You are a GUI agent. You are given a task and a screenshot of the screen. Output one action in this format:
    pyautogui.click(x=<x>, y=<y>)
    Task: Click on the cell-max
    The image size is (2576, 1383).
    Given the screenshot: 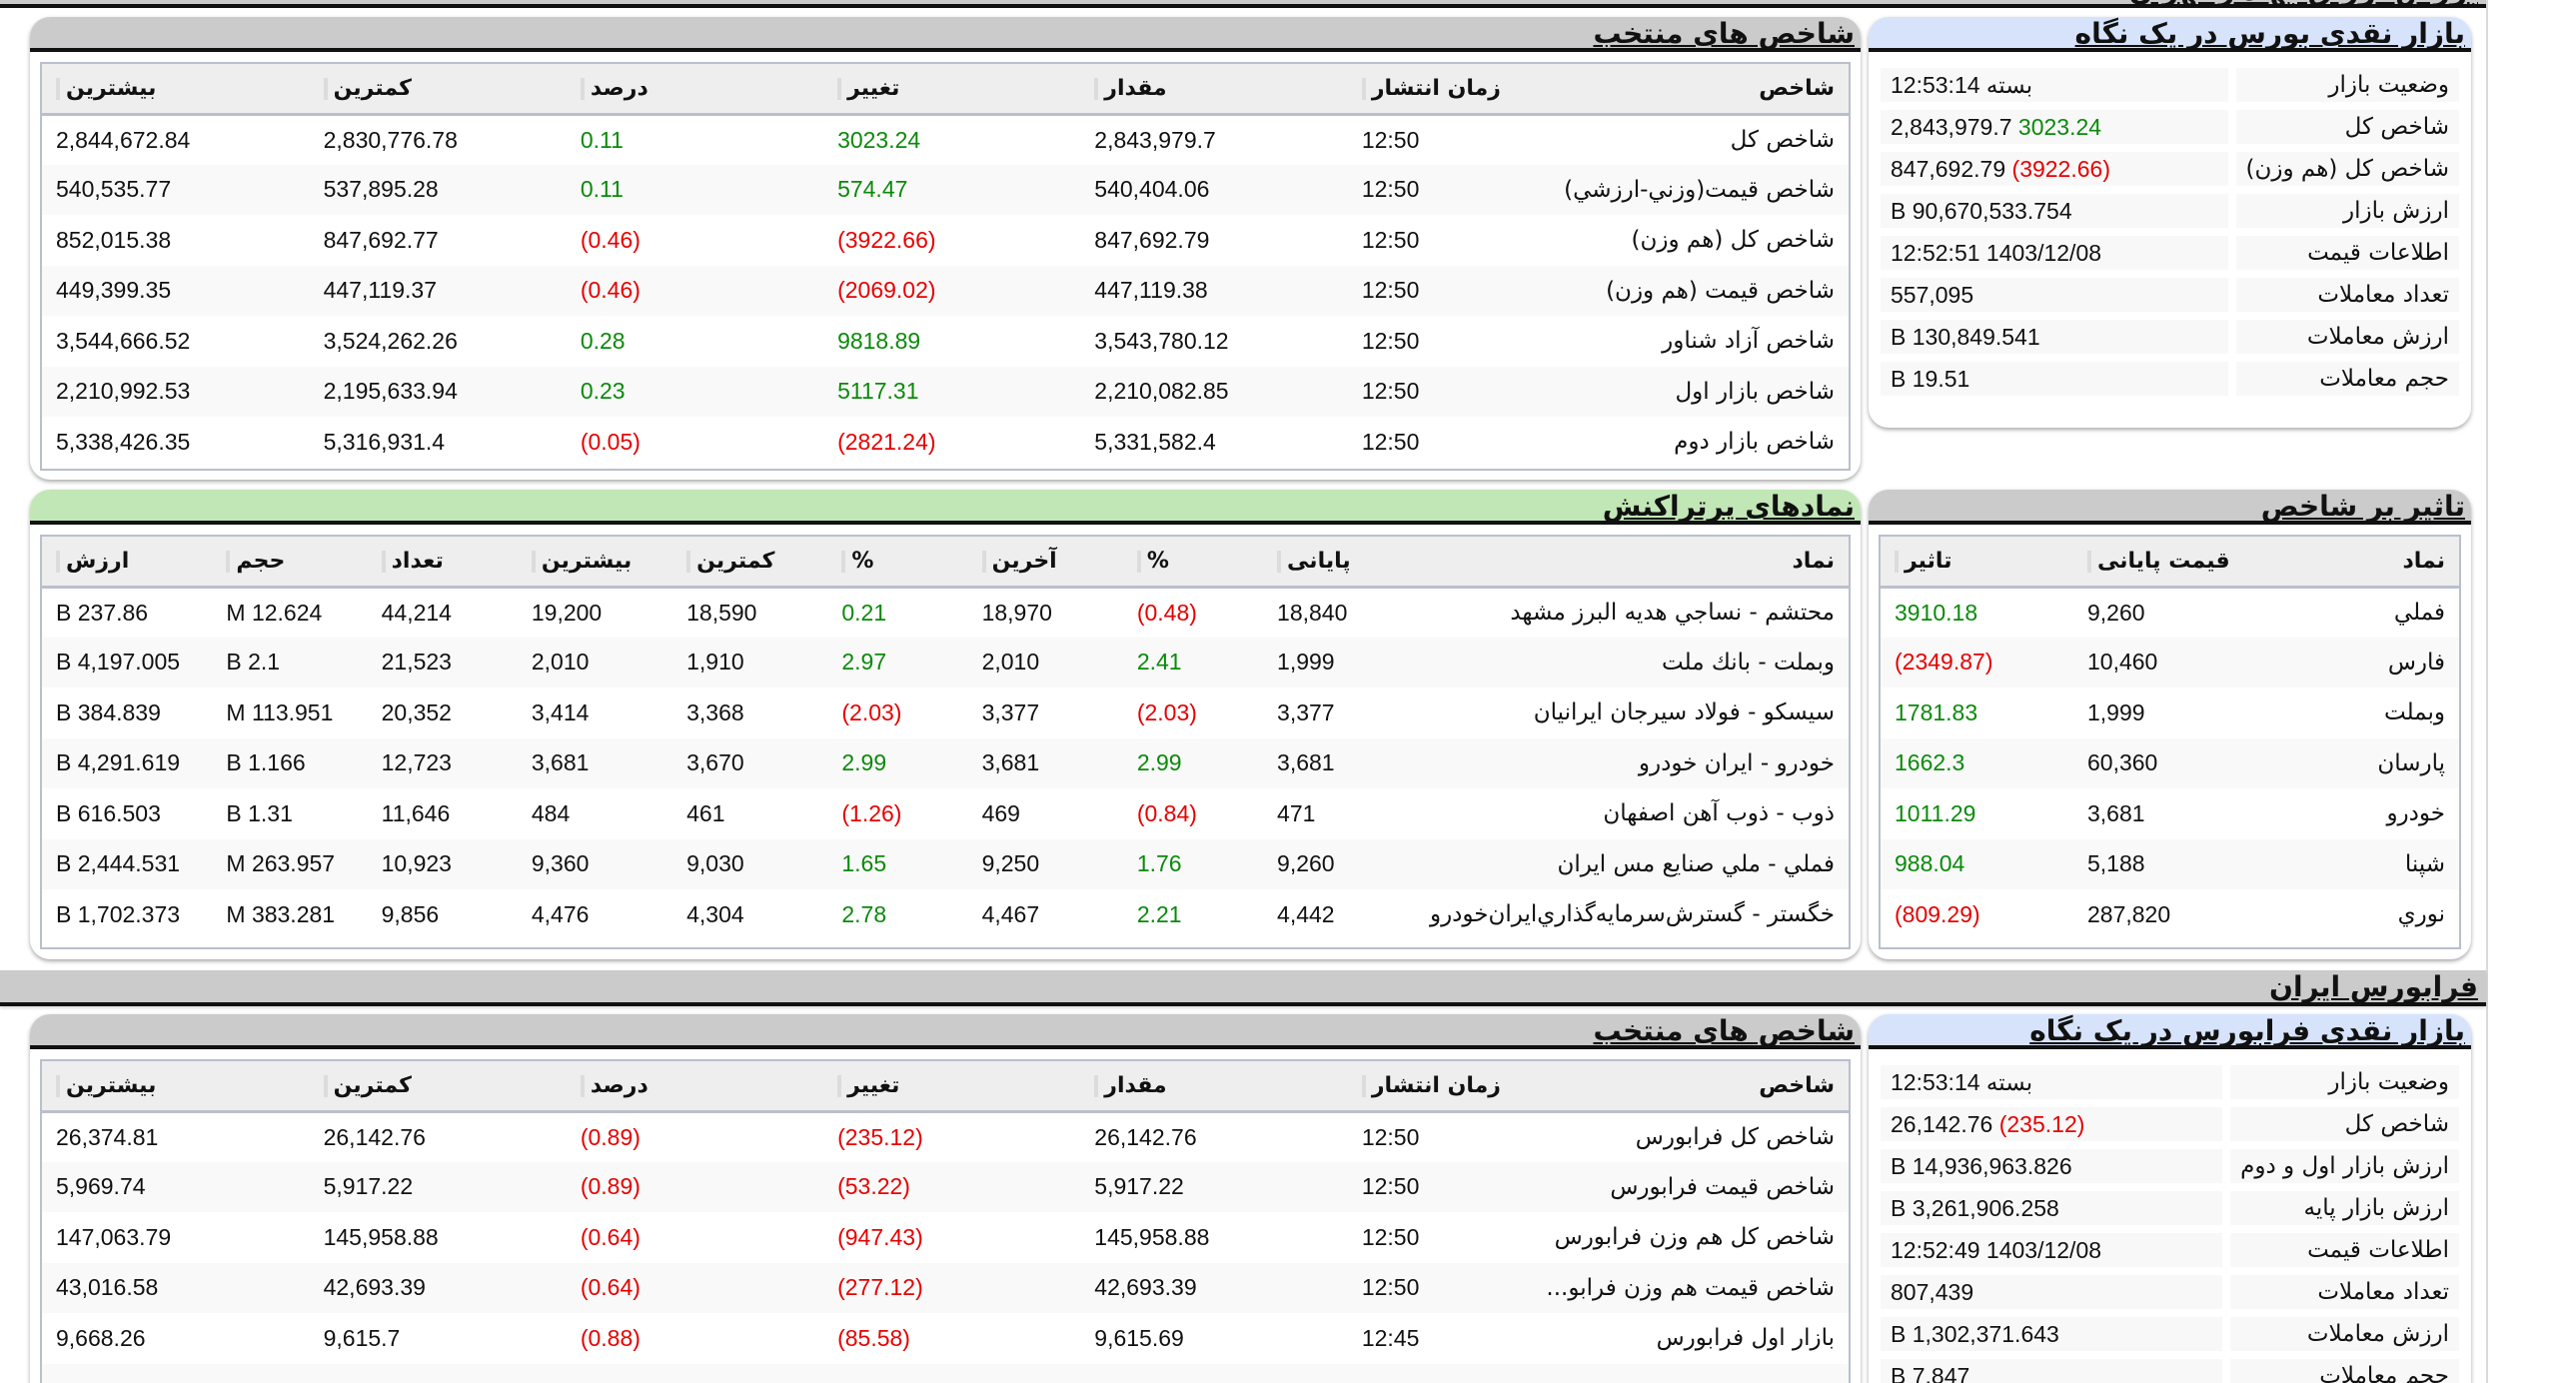 What is the action you would take?
    pyautogui.click(x=176, y=1373)
    